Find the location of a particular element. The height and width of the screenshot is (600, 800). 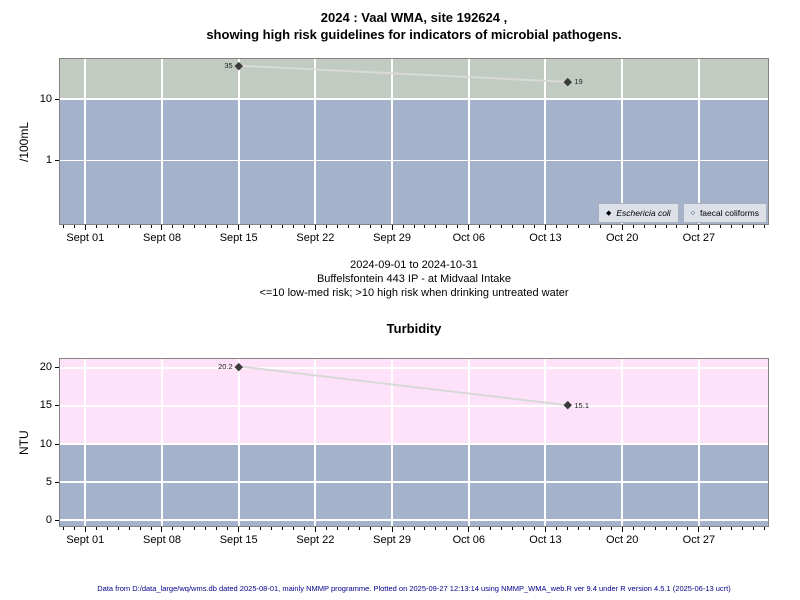

x-axis-tick-label: Sept 29 is located at coordinates (392, 540).